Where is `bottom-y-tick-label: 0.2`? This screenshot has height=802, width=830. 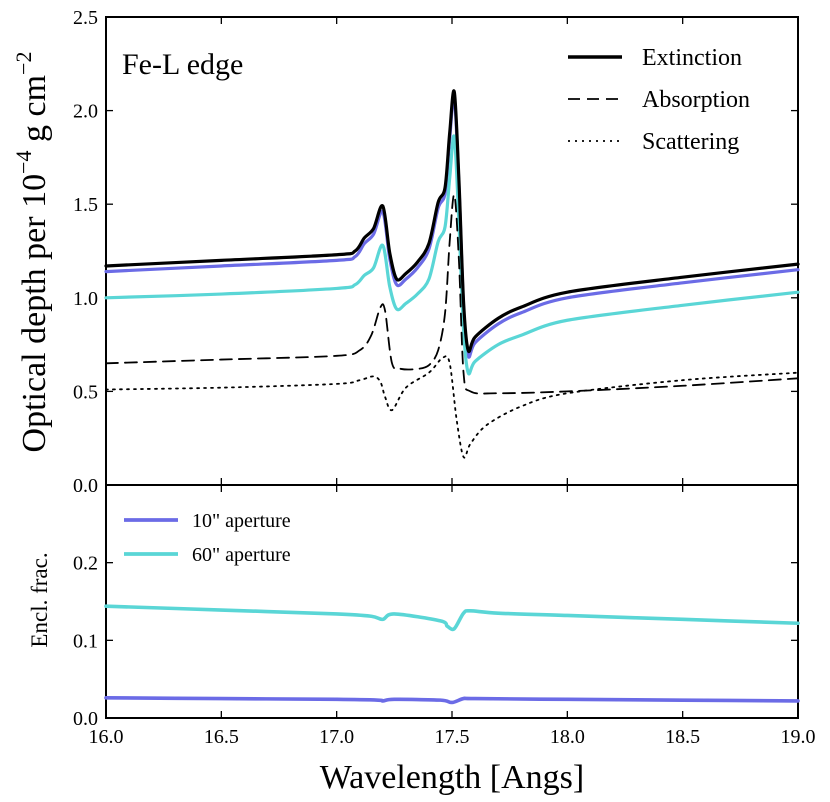
bottom-y-tick-label: 0.2 is located at coordinates (85, 564).